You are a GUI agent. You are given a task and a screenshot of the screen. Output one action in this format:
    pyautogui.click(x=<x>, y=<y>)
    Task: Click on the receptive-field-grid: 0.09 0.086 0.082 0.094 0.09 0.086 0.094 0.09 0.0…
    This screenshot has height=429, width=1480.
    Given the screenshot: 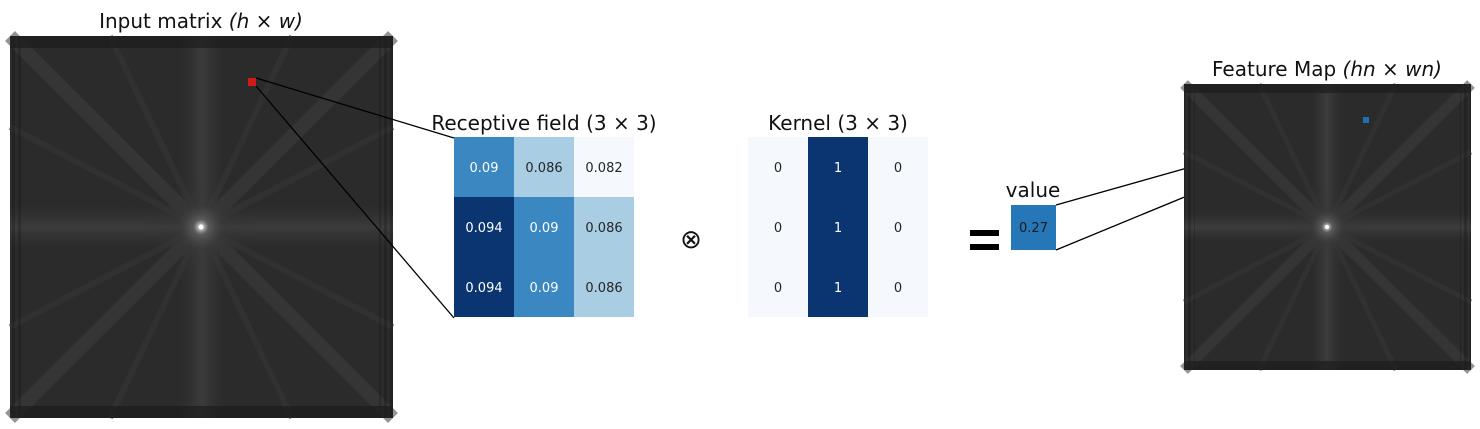 What is the action you would take?
    pyautogui.click(x=544, y=227)
    